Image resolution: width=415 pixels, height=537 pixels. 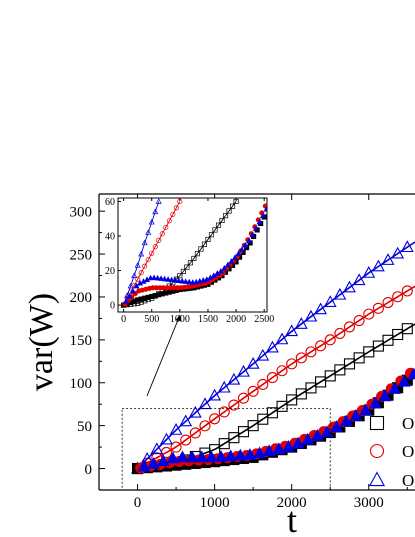 I want to click on series-line-open-triangle, so click(x=141, y=253).